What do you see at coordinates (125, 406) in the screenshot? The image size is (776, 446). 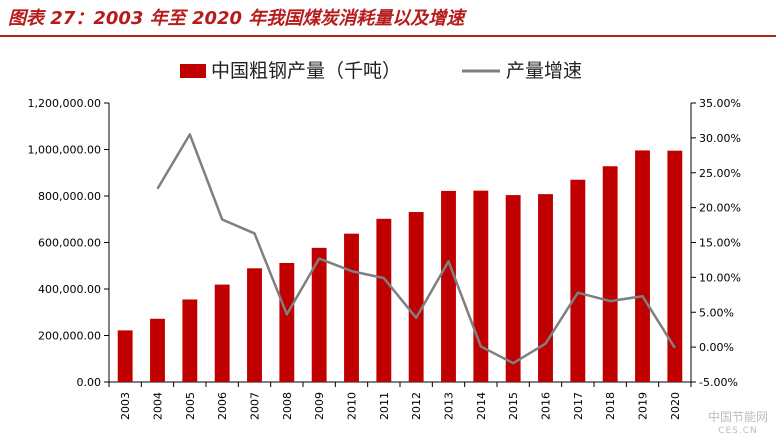 I see `x-tick-label: 2003` at bounding box center [125, 406].